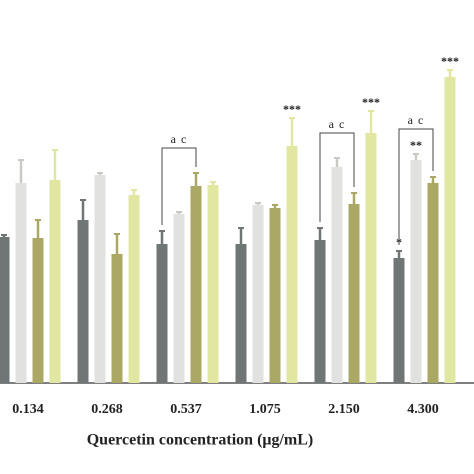 The height and width of the screenshot is (474, 474). I want to click on x-tick-label: 1.075, so click(265, 409).